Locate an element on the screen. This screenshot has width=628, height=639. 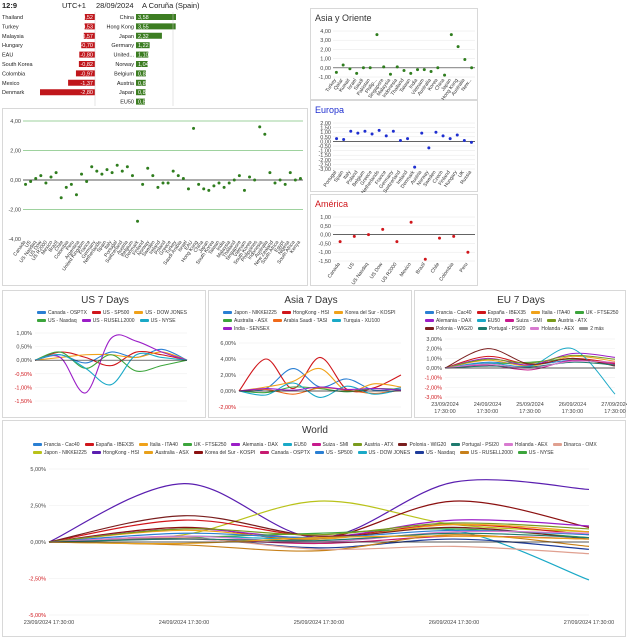
header-bar: 12:9 UTC+1 28/09/2024 A Coruña (Spain) is located at coordinates (314, 6).